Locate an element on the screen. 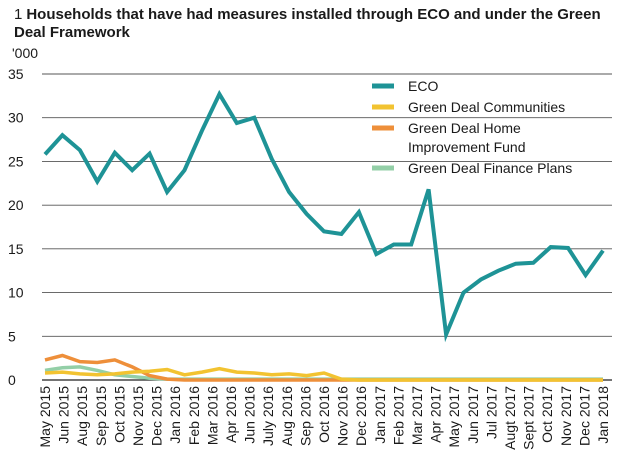 The width and height of the screenshot is (620, 470). y-tick-label: 15 is located at coordinates (16, 249).